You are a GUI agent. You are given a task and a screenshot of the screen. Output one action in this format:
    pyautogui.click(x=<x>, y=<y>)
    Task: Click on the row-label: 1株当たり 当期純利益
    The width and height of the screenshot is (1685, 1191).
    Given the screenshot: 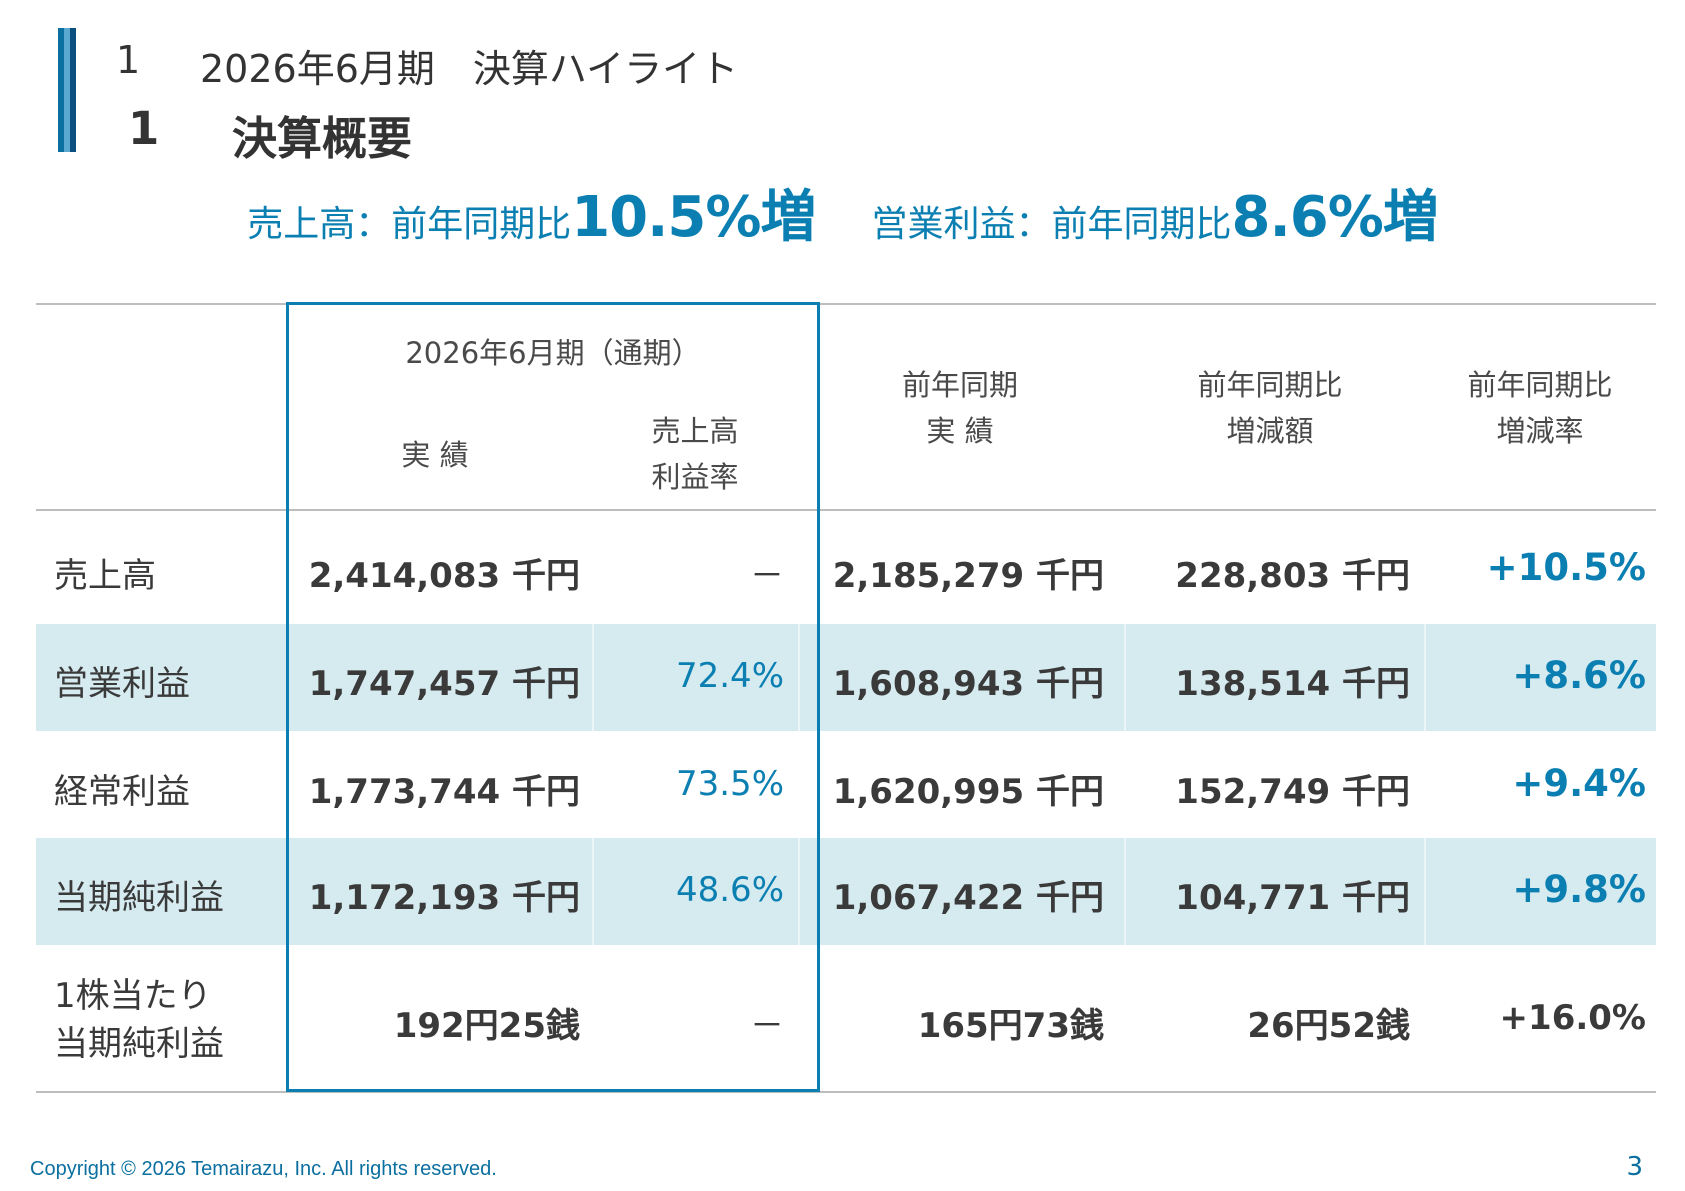 What is the action you would take?
    pyautogui.click(x=139, y=1020)
    